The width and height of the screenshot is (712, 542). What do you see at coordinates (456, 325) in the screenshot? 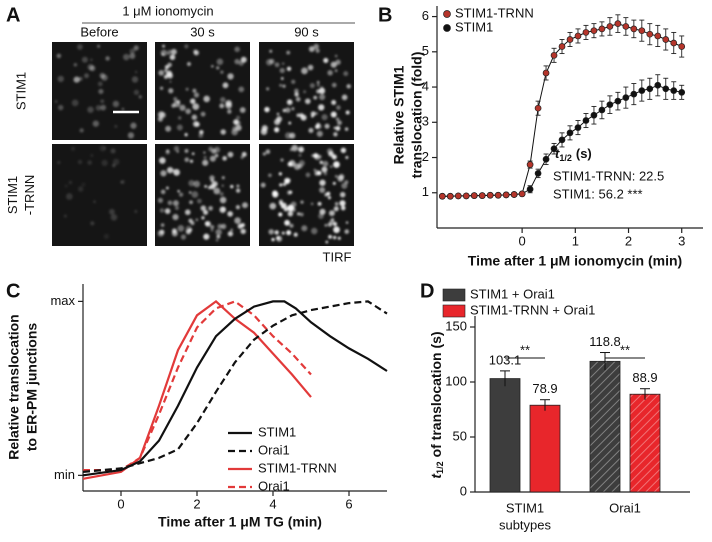
I see `y-tick-label: 150` at bounding box center [456, 325].